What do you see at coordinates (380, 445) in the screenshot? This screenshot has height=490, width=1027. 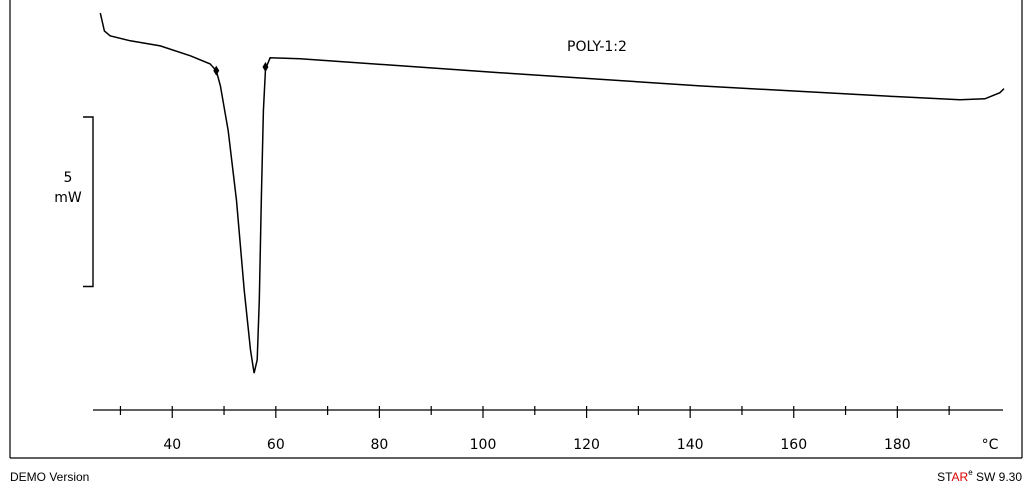 I see `x-tick-label: 80` at bounding box center [380, 445].